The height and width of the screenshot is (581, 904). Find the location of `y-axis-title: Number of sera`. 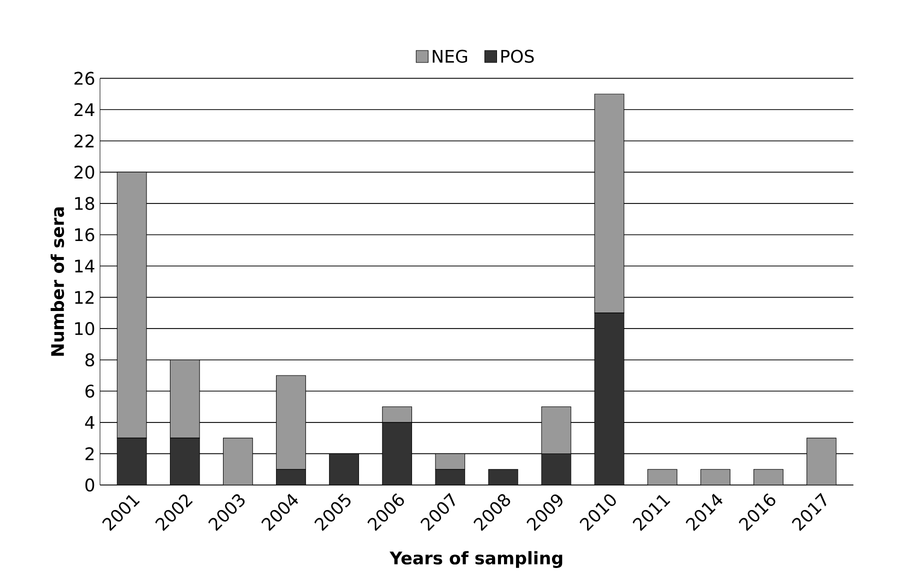

y-axis-title: Number of sera is located at coordinates (57, 281).